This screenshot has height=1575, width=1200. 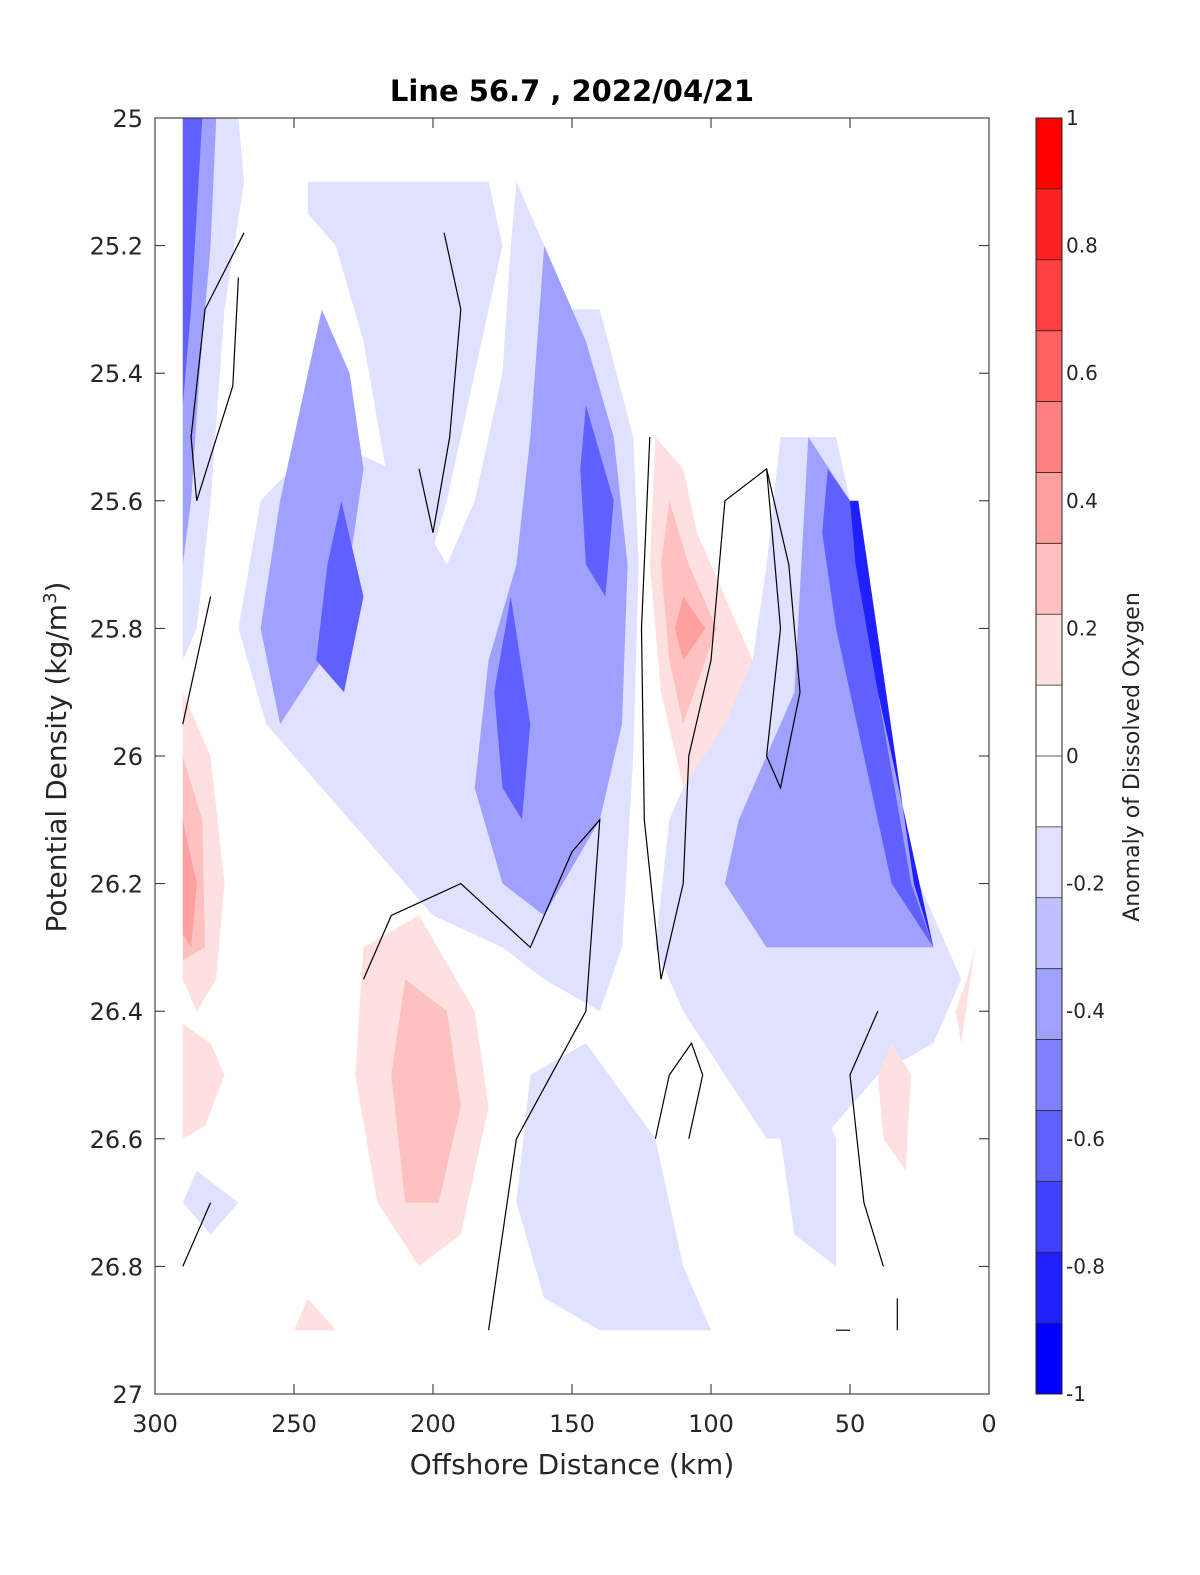 I want to click on x-tick-label: 200, so click(x=433, y=1424).